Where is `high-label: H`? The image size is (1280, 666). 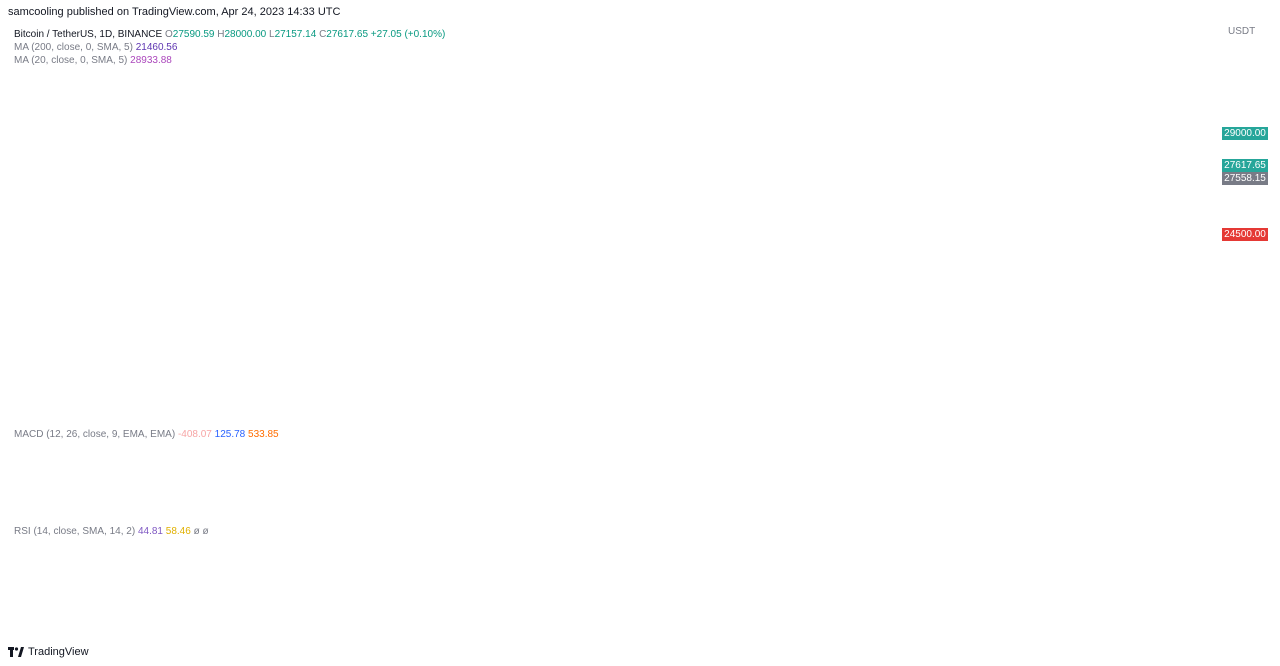
high-label: H is located at coordinates (221, 34).